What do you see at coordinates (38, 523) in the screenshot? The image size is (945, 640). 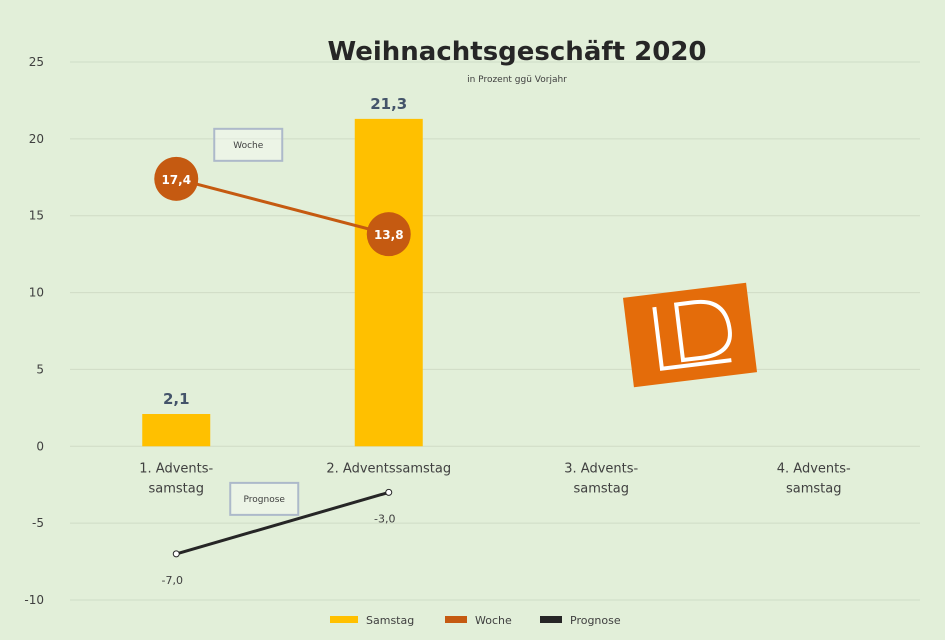 I see `y-tick-label: -5` at bounding box center [38, 523].